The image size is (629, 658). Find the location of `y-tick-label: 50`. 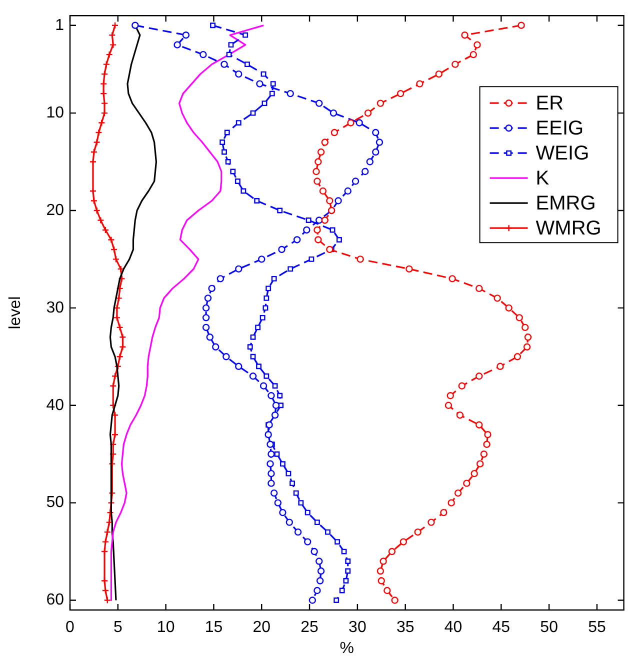

y-tick-label: 50 is located at coordinates (55, 503).